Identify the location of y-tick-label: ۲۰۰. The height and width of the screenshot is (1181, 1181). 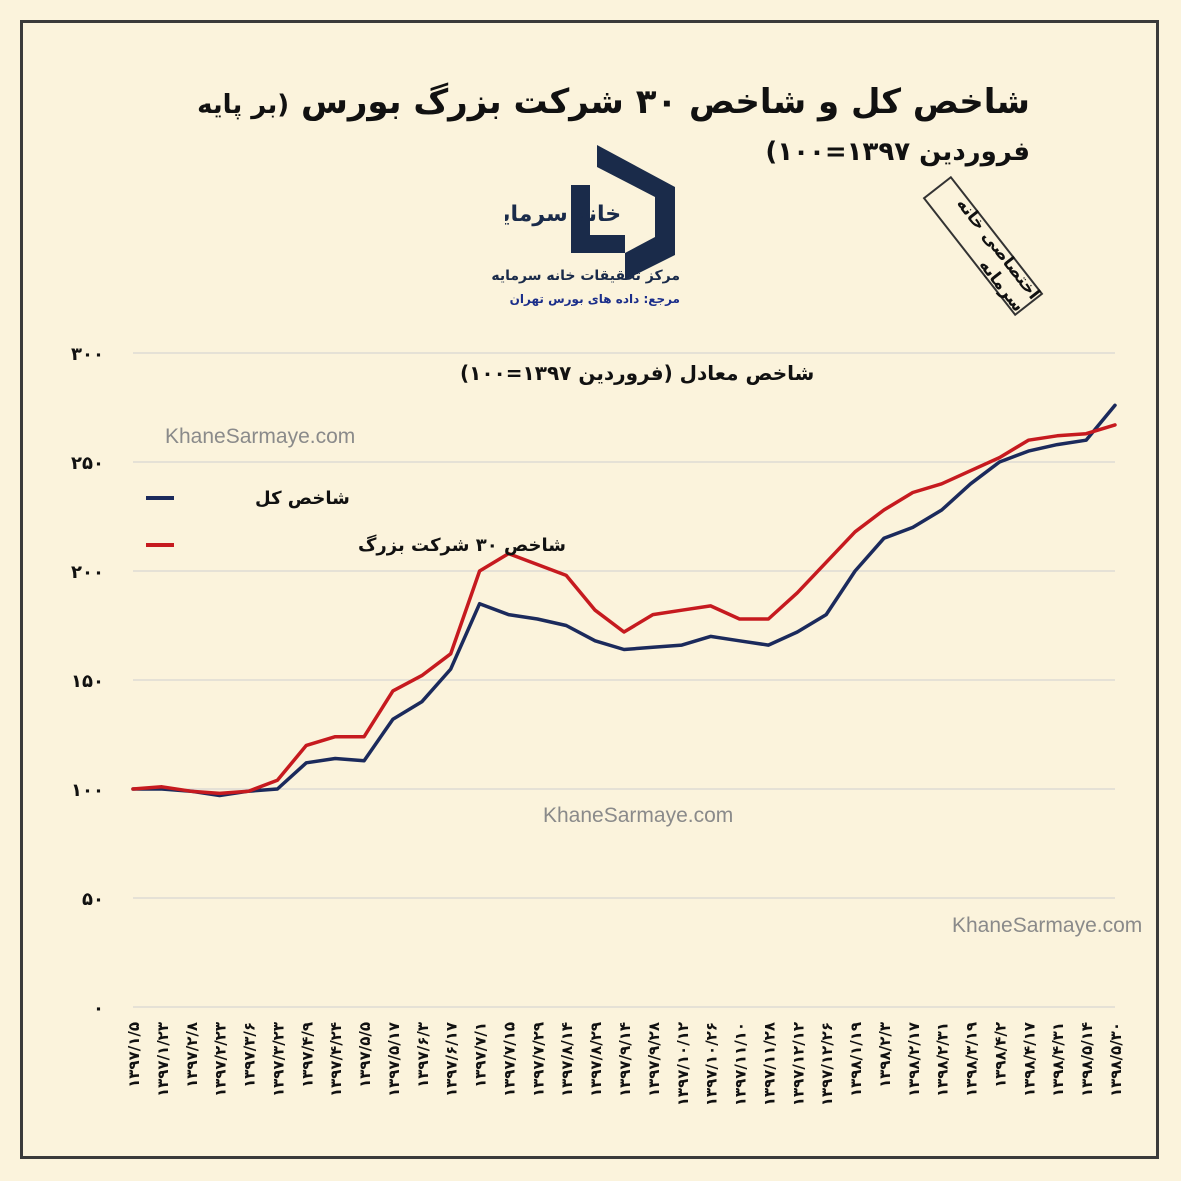
(87, 572).